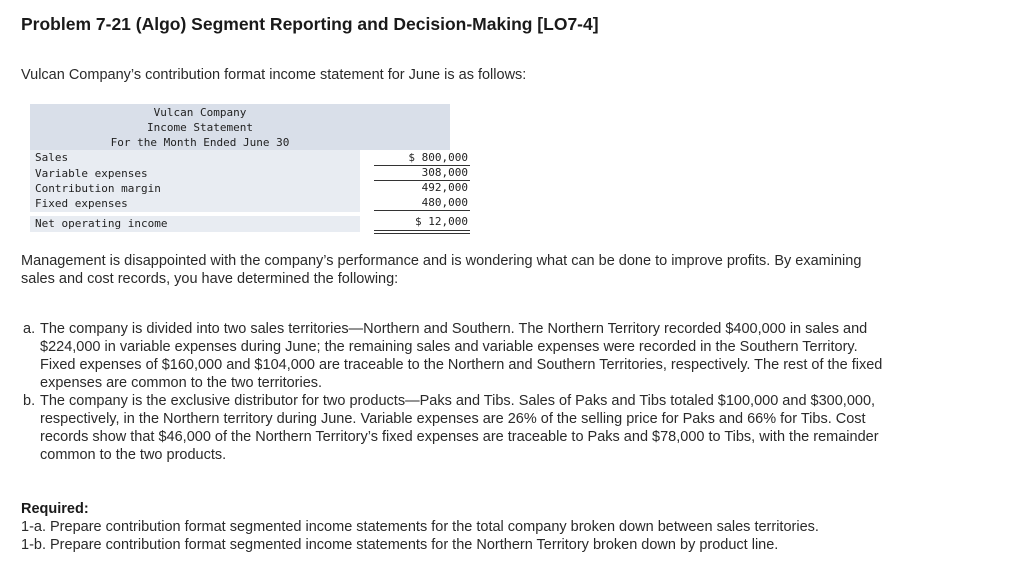  What do you see at coordinates (422, 210) in the screenshot?
I see `underline-fixed-expenses` at bounding box center [422, 210].